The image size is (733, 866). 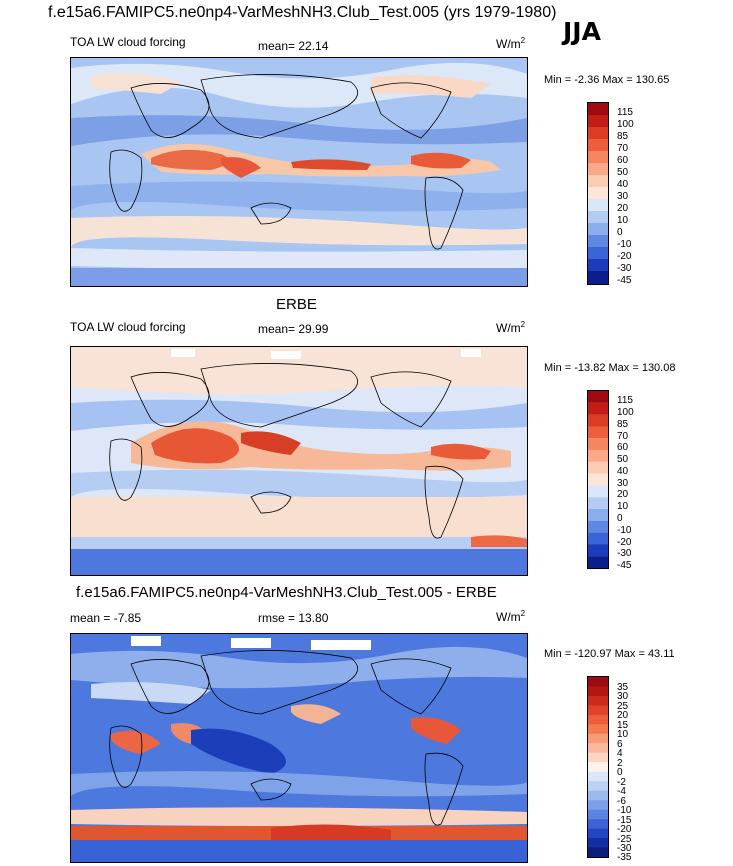 What do you see at coordinates (511, 327) in the screenshot?
I see `panel2-units-label: W/m2` at bounding box center [511, 327].